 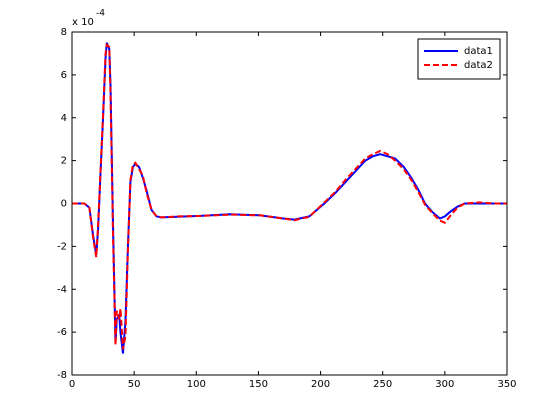 I want to click on x-tick-label: 200, so click(x=320, y=384).